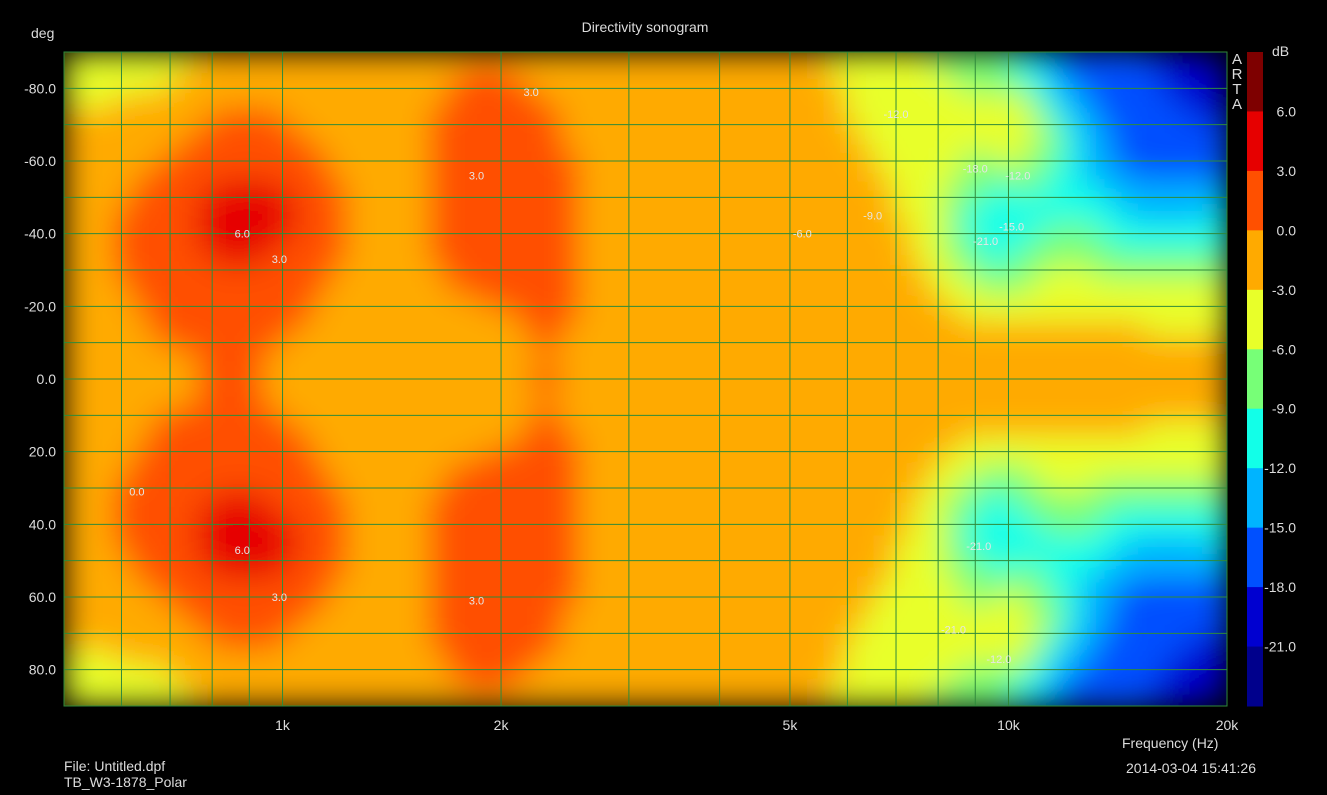  I want to click on timestamp: 2014-03-04 15:41:26, so click(1191, 768).